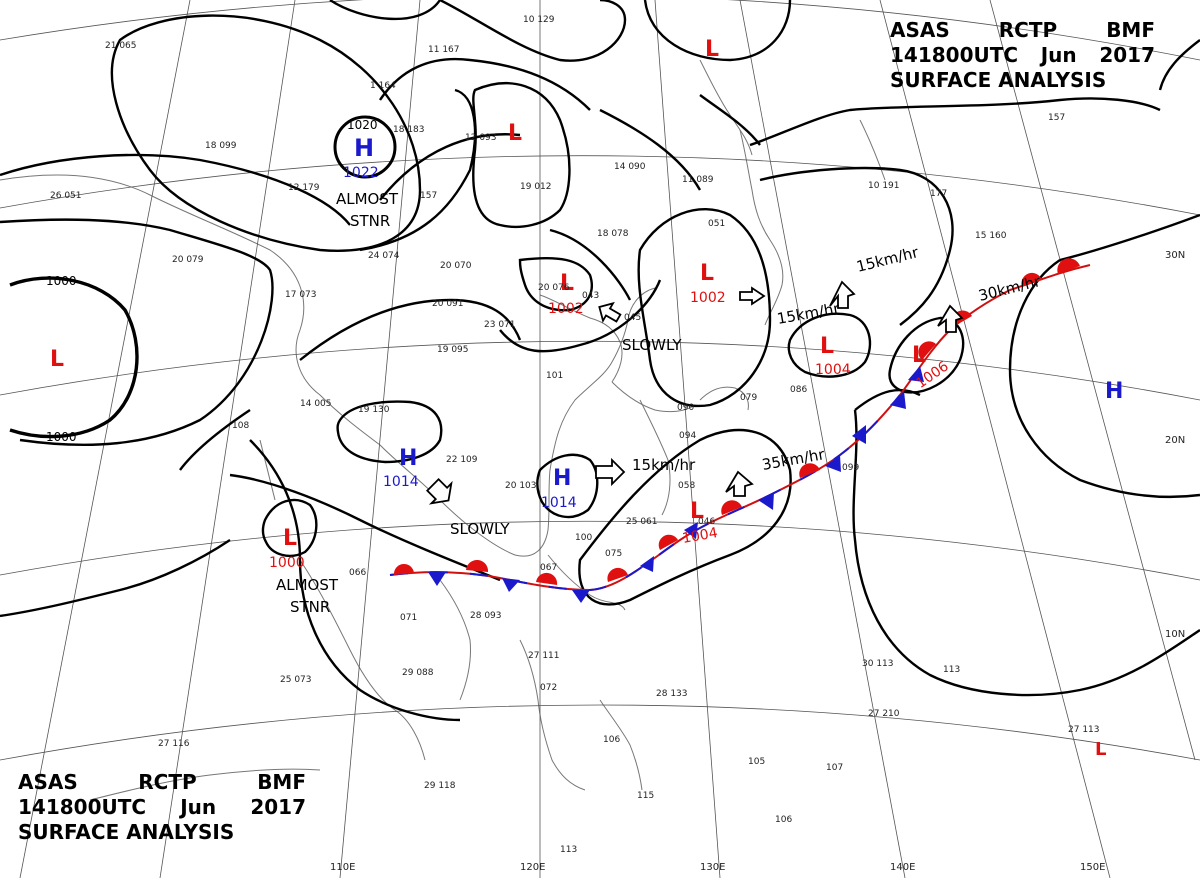 Image resolution: width=1200 pixels, height=878 pixels. What do you see at coordinates (1175, 440) in the screenshot?
I see `lat-label: 20N` at bounding box center [1175, 440].